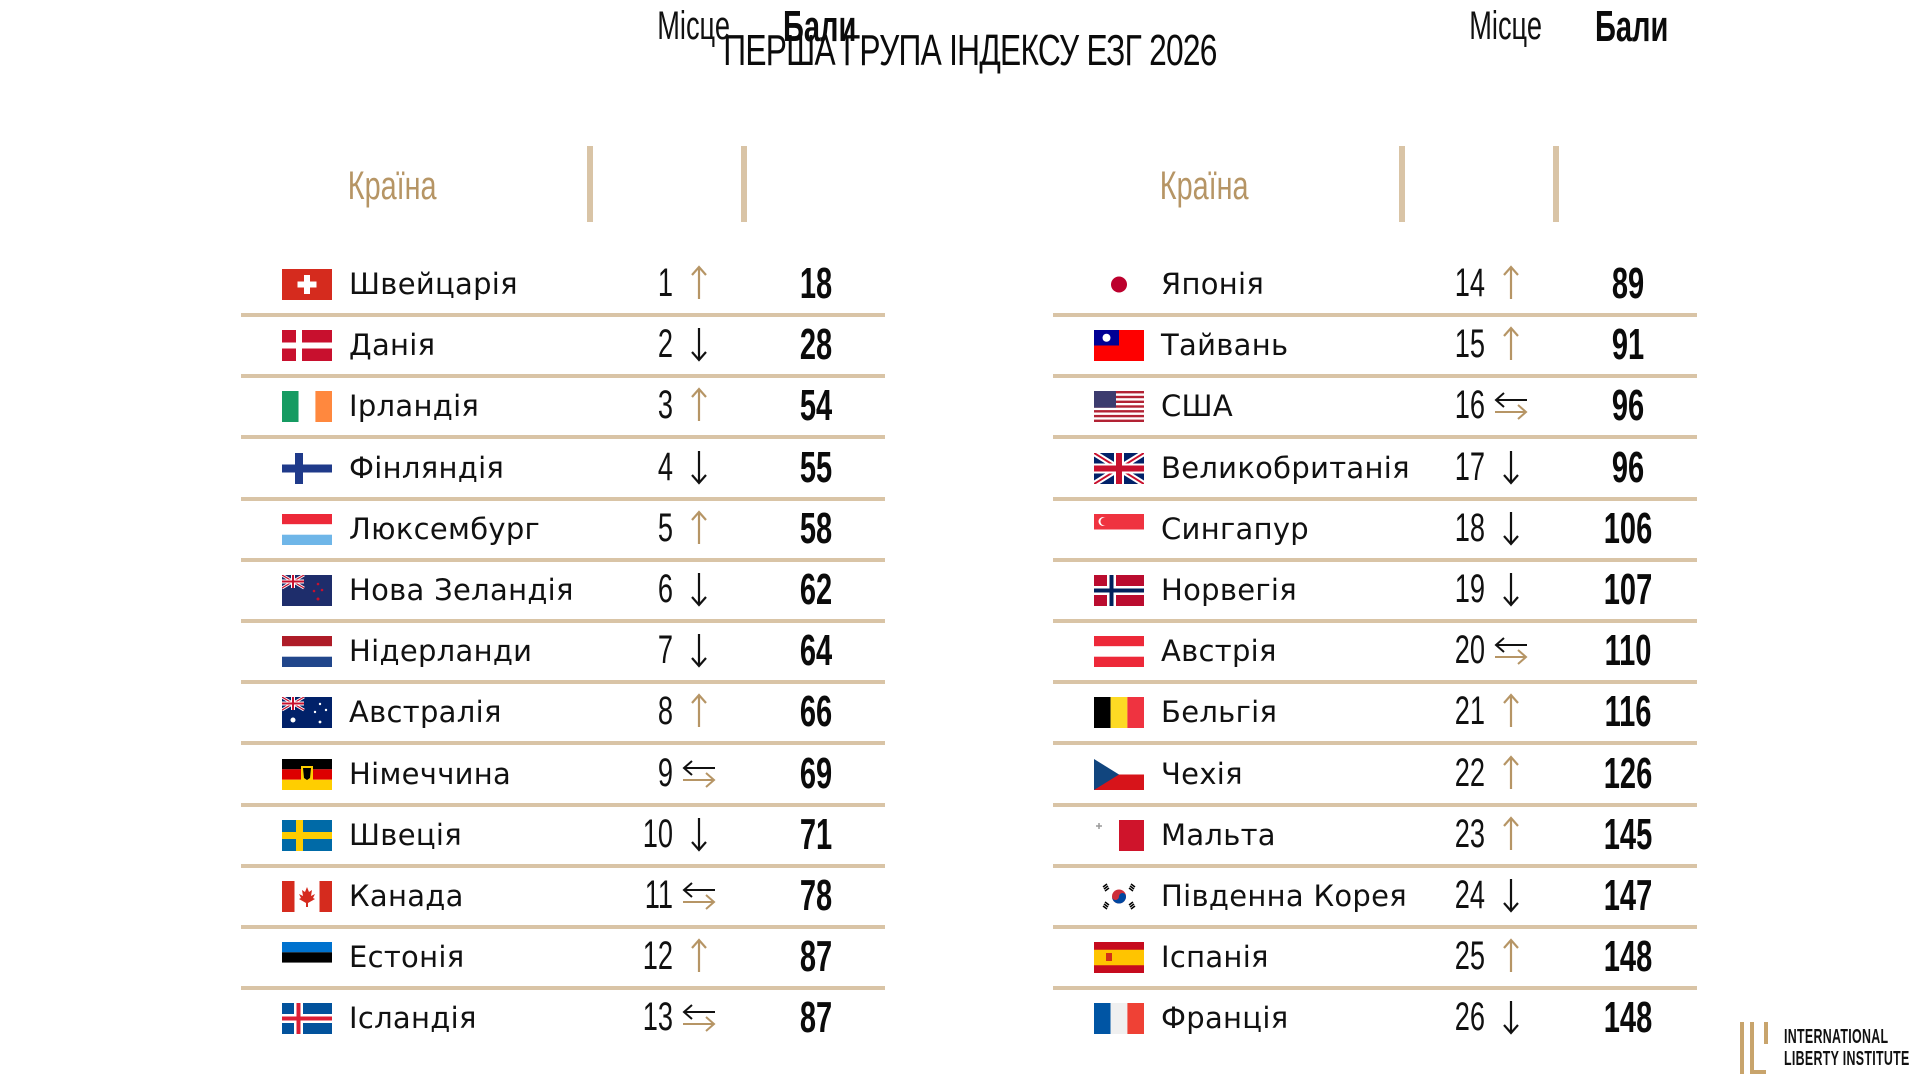 This screenshot has height=1080, width=1920. I want to click on table-row: Ісландія 13 87, so click(563, 1021).